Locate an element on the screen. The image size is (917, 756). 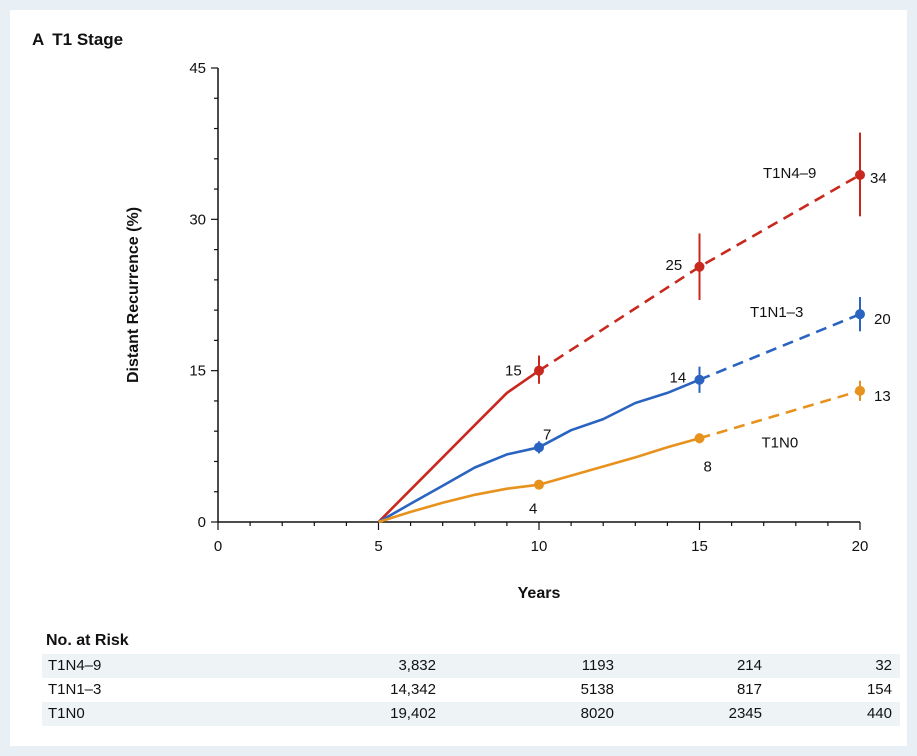
risk-cell: 2345 is located at coordinates (745, 713).